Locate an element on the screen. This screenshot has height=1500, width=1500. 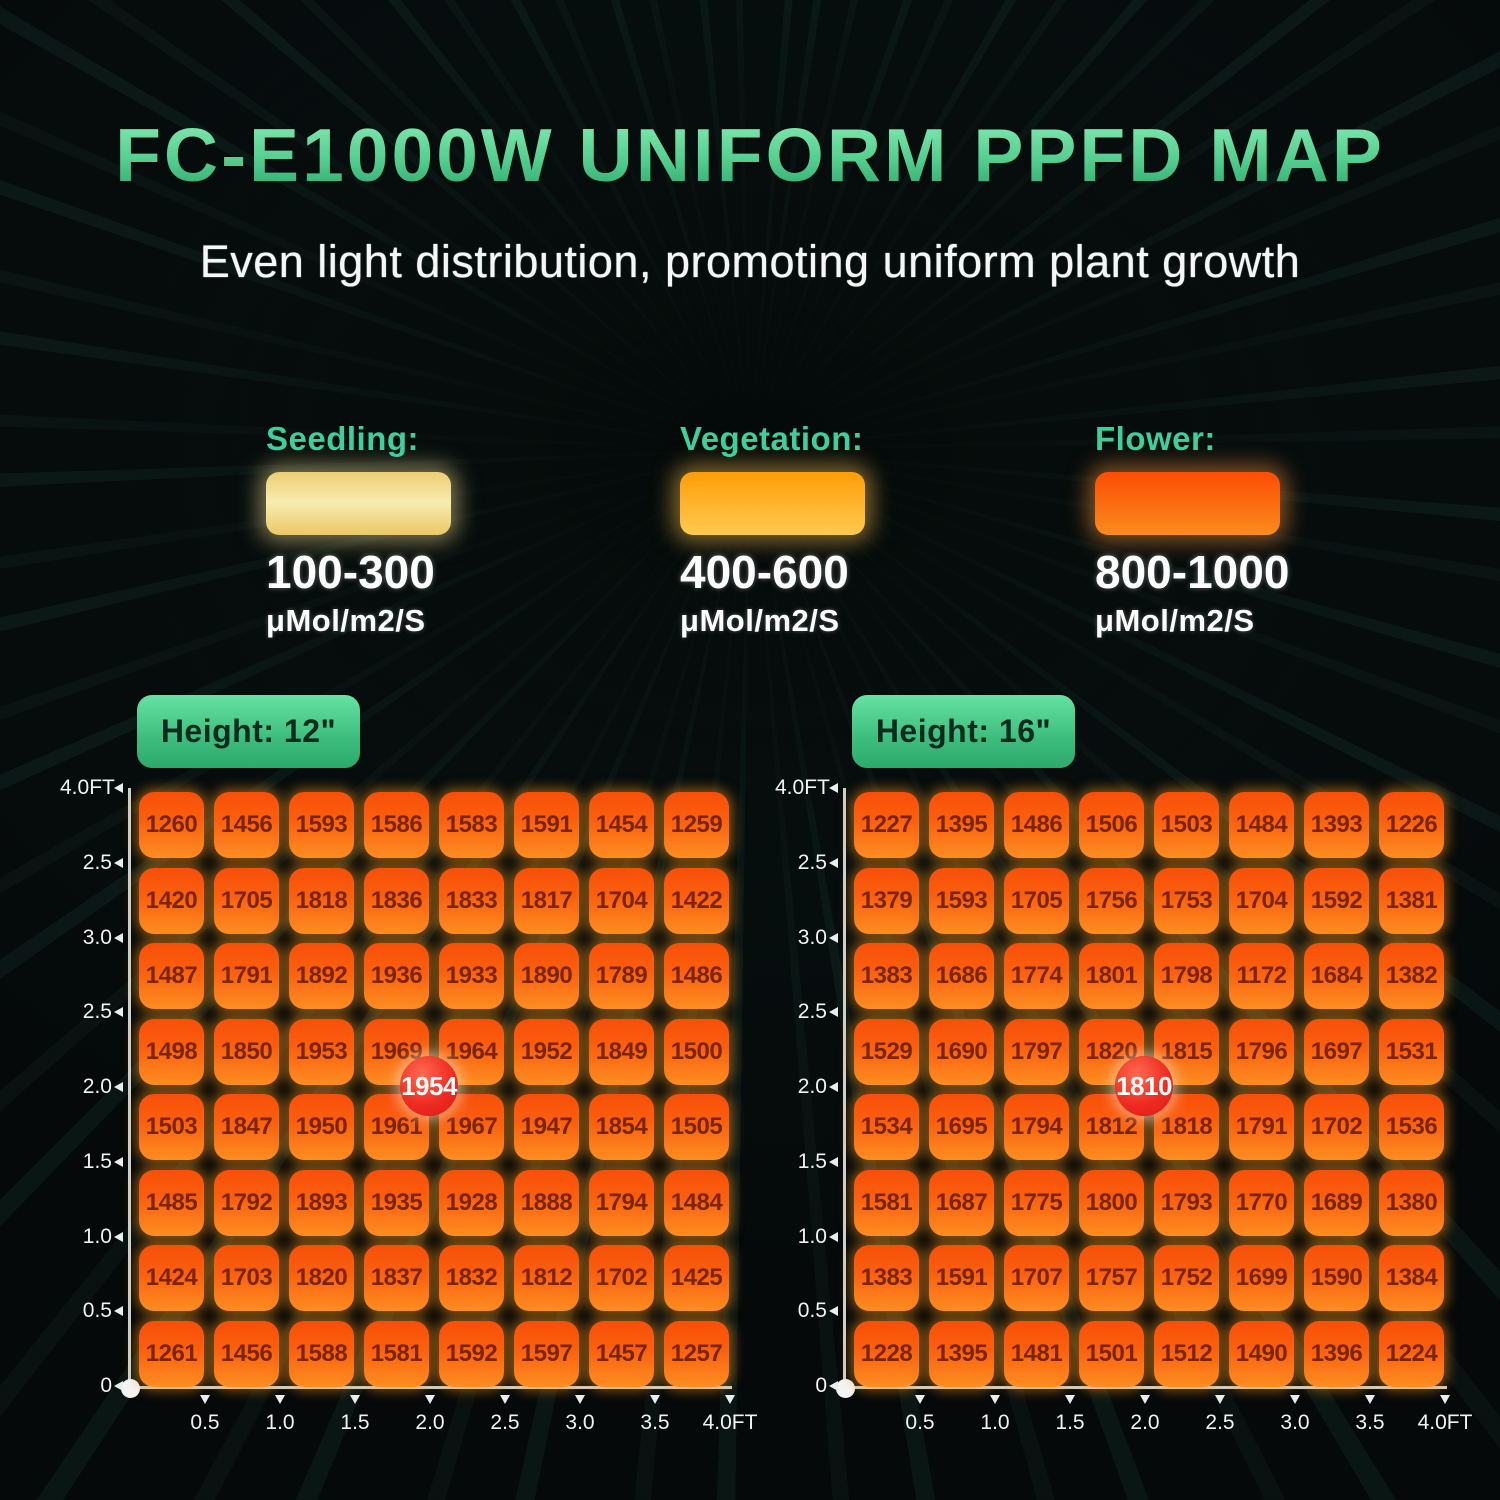
ppfd-cell: 1226 is located at coordinates (1411, 825).